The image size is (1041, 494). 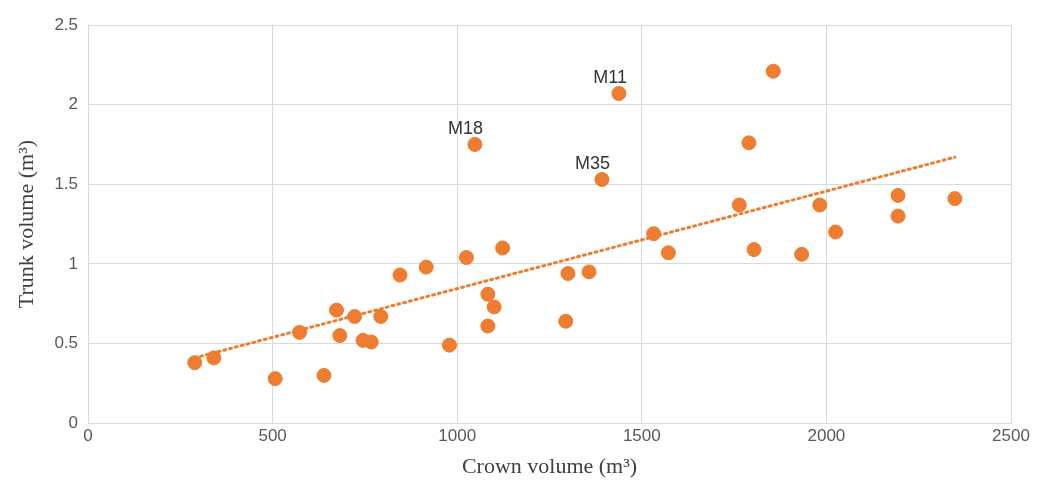 I want to click on x-tick-label: 500, so click(x=272, y=436).